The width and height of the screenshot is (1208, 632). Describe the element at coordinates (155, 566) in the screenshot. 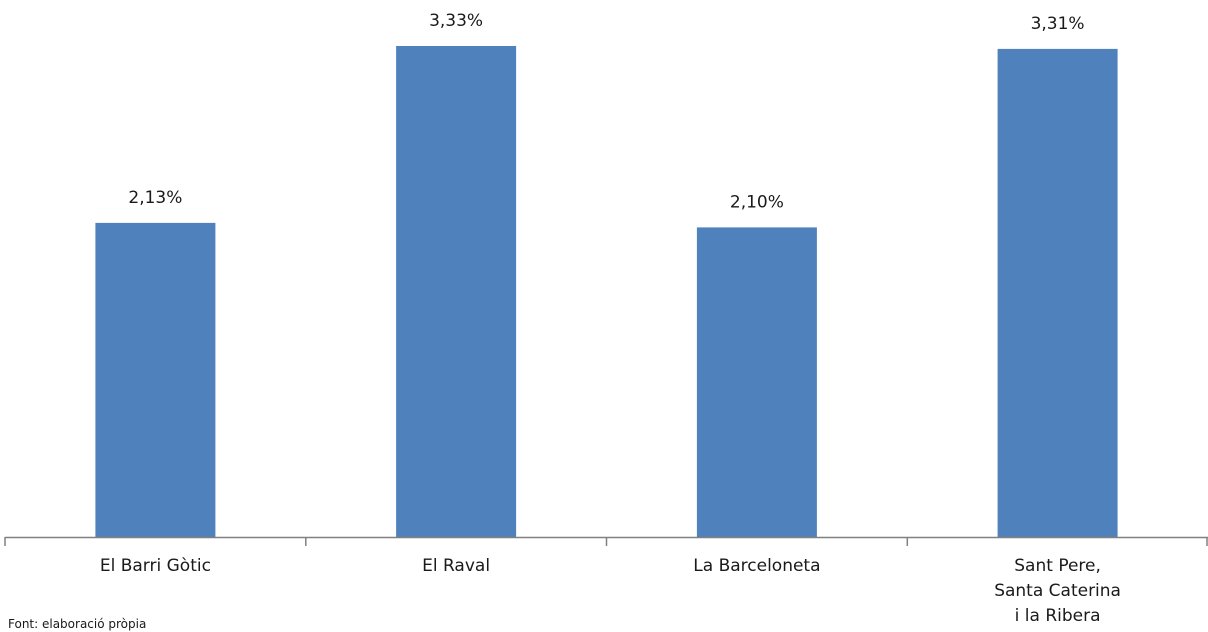

I see `x-tick-label: El Barri Gòtic` at that location.